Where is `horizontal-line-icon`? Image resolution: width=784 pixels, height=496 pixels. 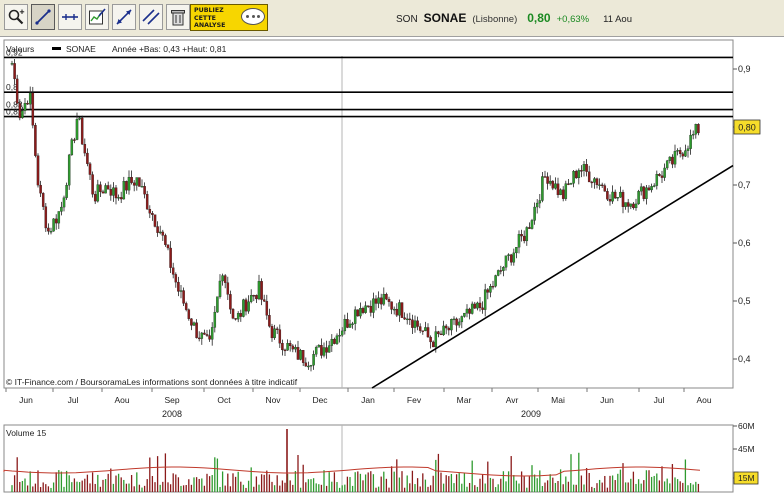 horizontal-line-icon is located at coordinates (70, 17).